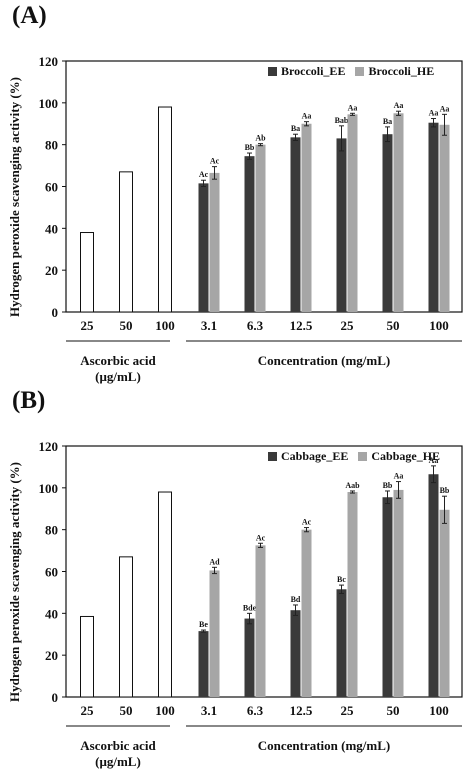 The image size is (476, 775). Describe the element at coordinates (29, 15) in the screenshot. I see `panel-label: (A)` at that location.